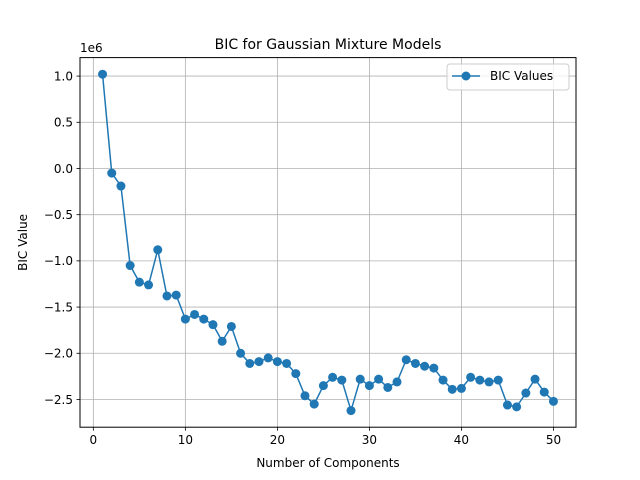 This screenshot has height=480, width=640. What do you see at coordinates (58, 261) in the screenshot?
I see `y-tick-label: −1.0` at bounding box center [58, 261].